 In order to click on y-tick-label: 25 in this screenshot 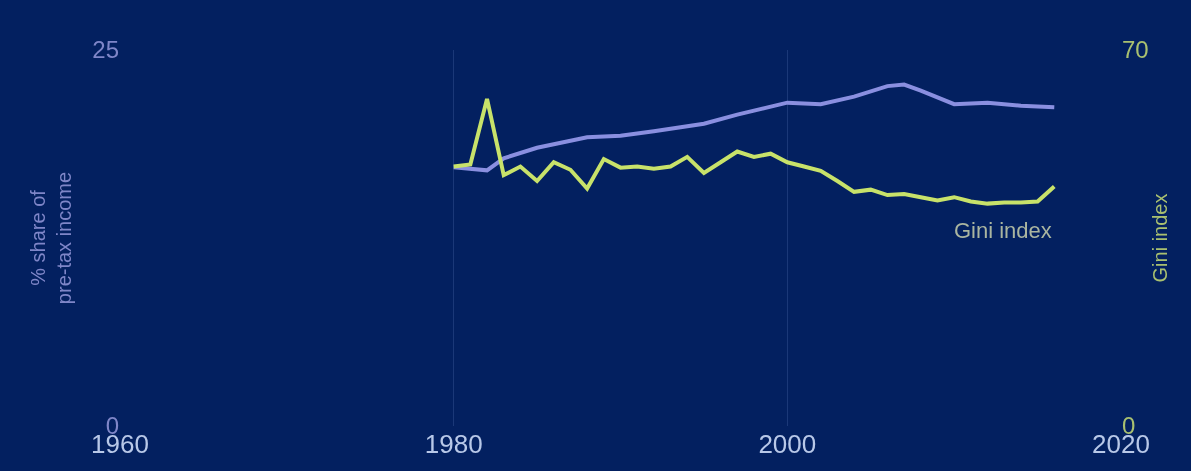, I will do `click(105, 50)`.